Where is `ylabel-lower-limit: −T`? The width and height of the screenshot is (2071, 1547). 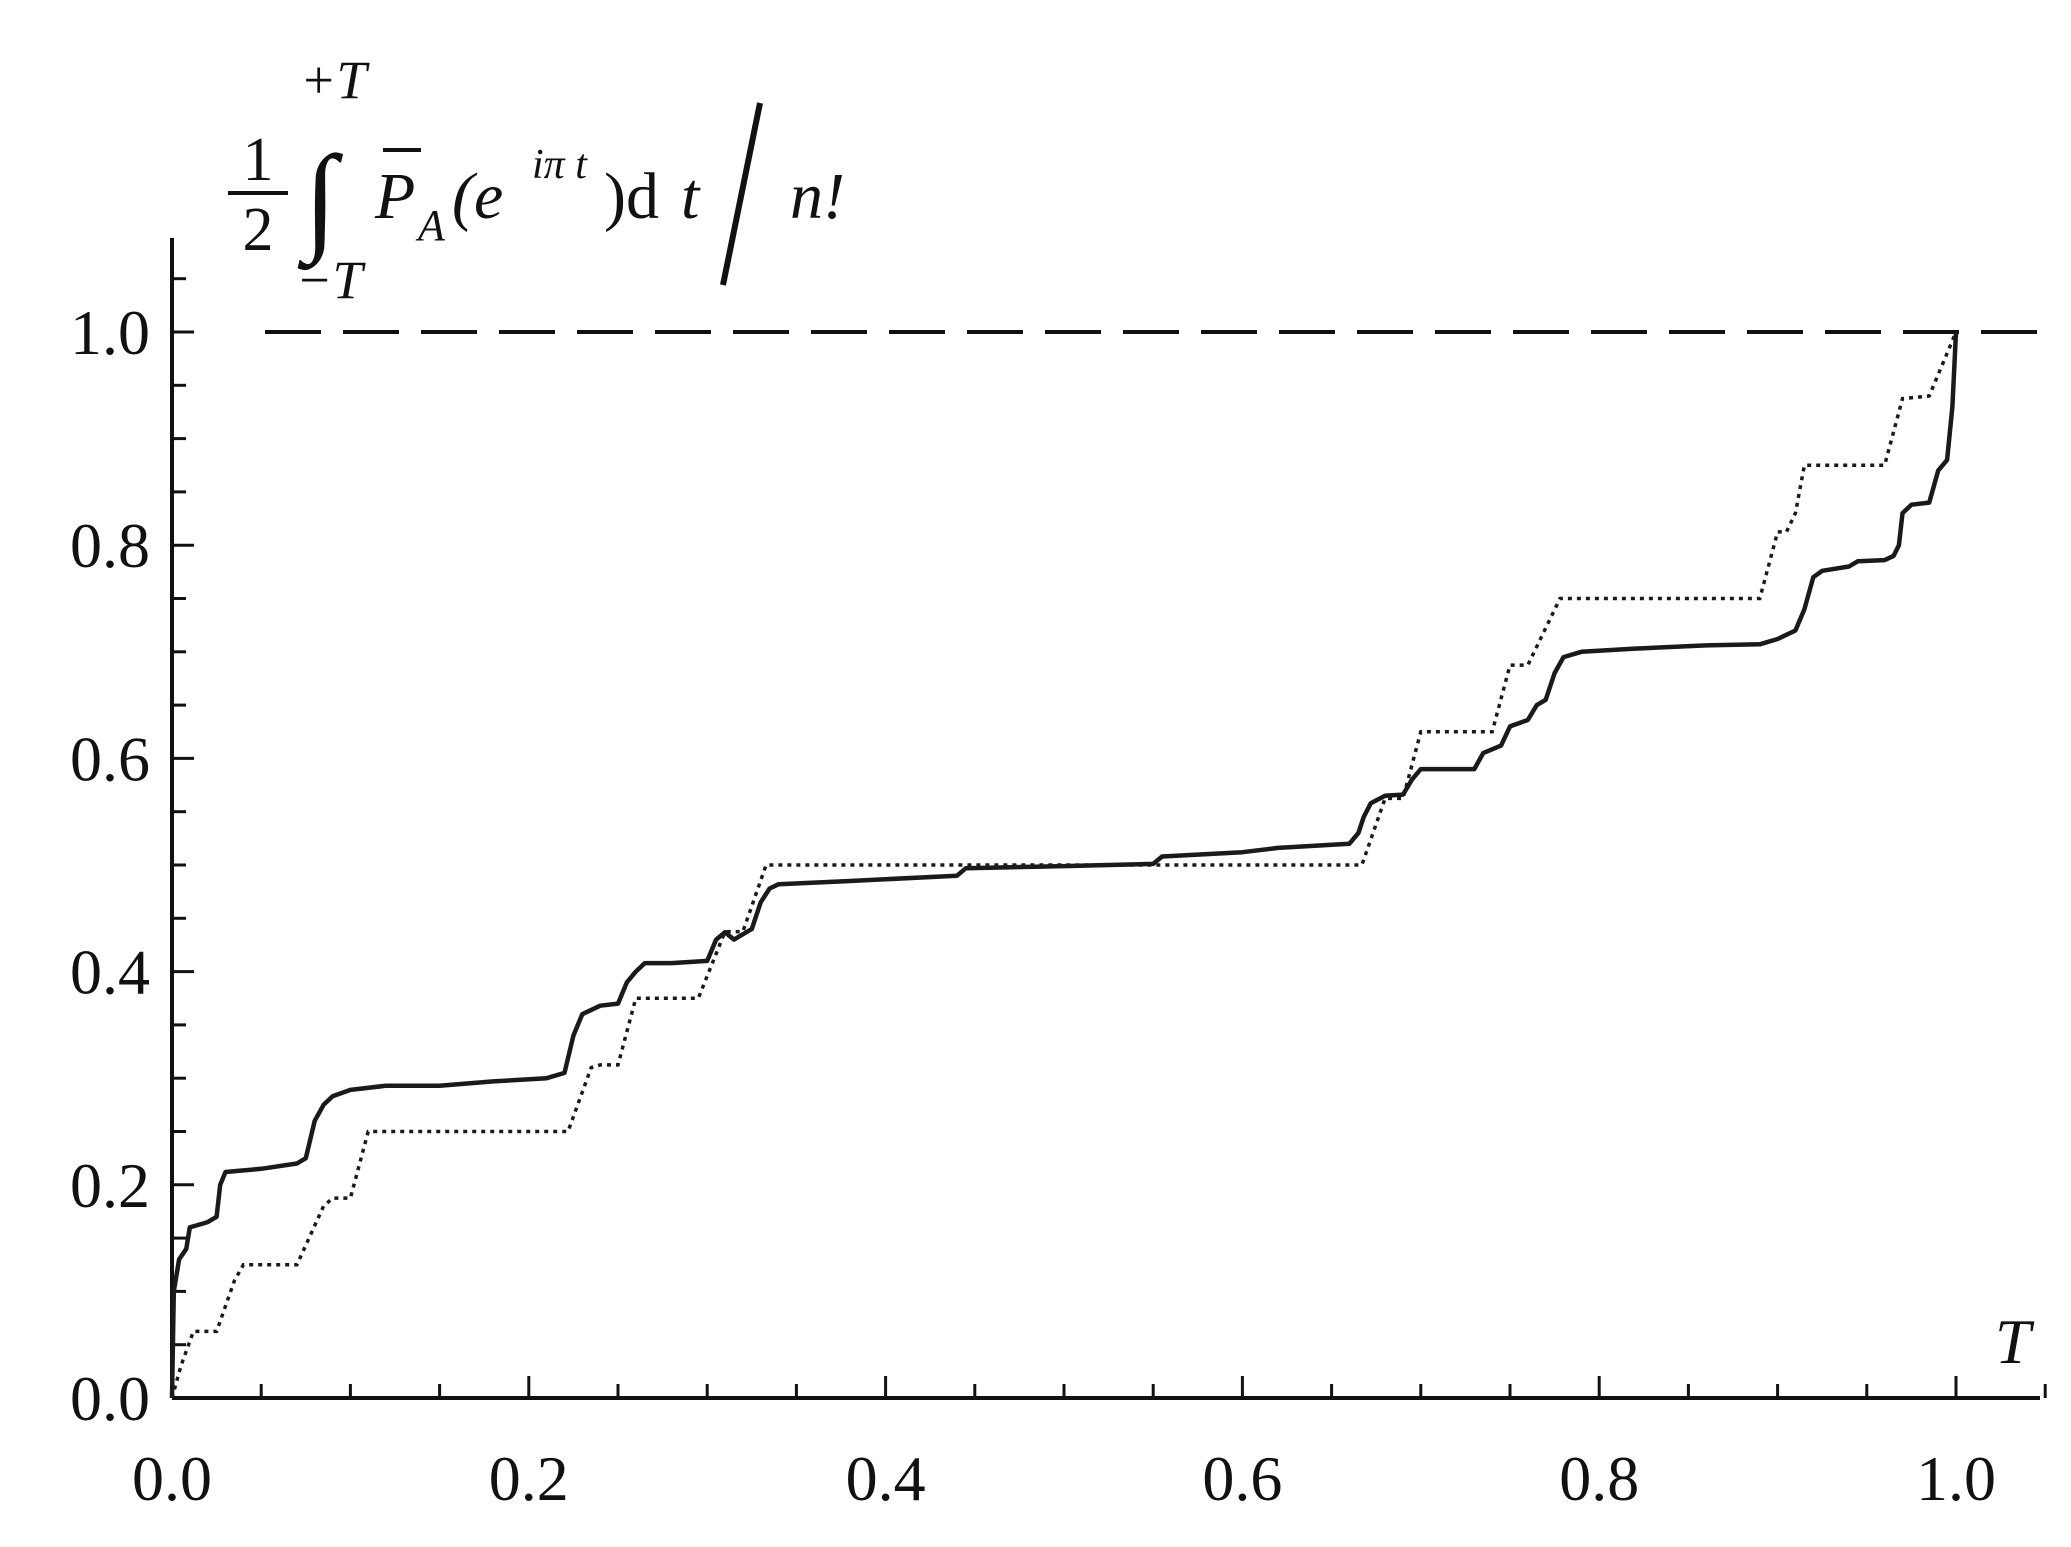
ylabel-lower-limit: −T is located at coordinates (331, 280).